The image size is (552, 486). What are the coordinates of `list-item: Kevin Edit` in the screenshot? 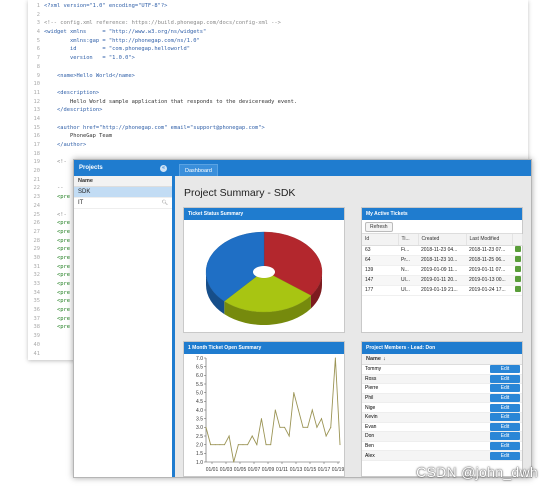 It's located at (442, 417).